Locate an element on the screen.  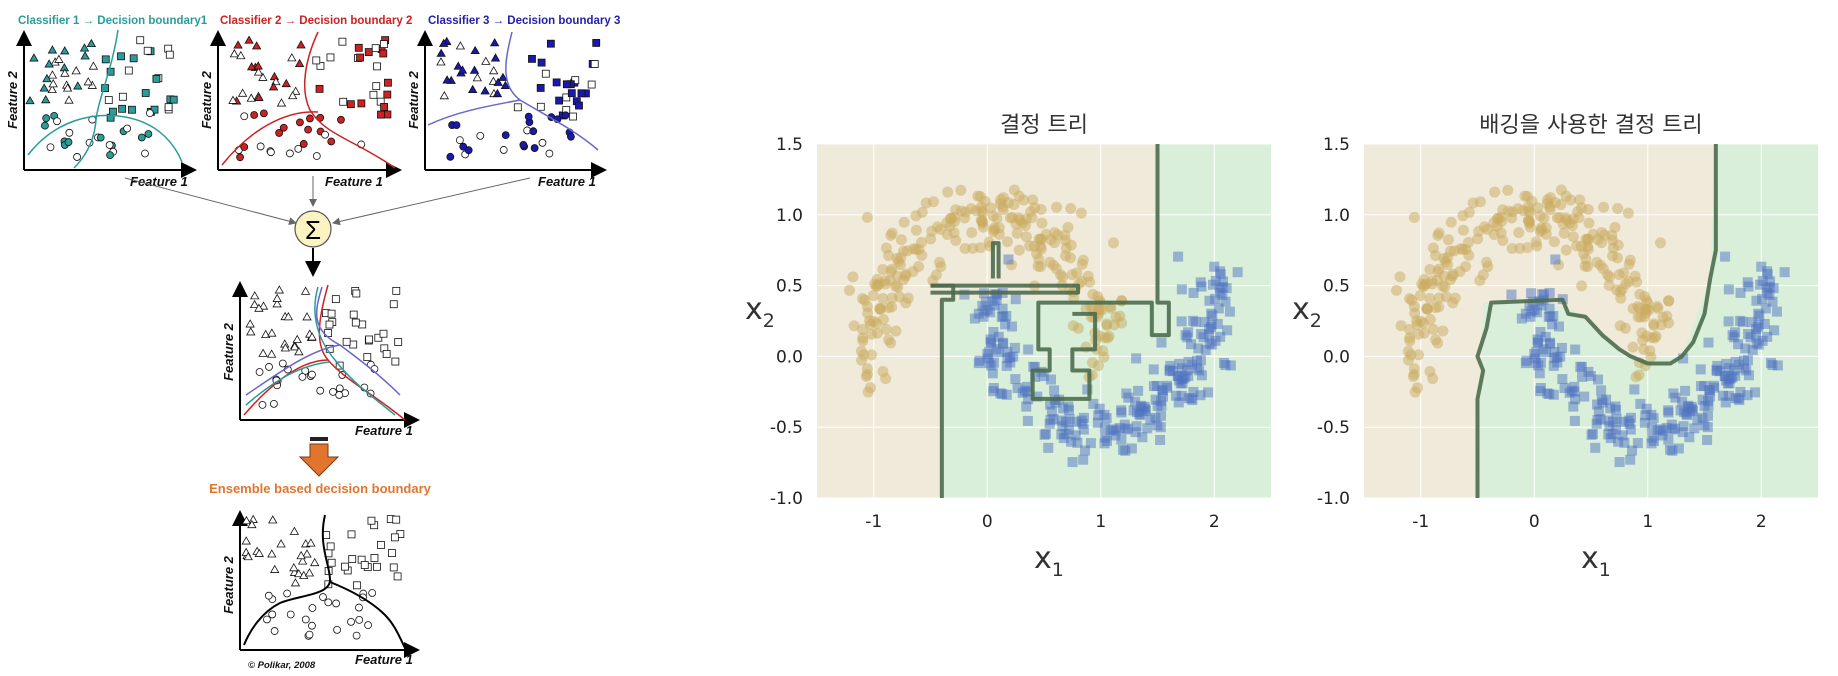
sum-symbol: Σ is located at coordinates (313, 230).